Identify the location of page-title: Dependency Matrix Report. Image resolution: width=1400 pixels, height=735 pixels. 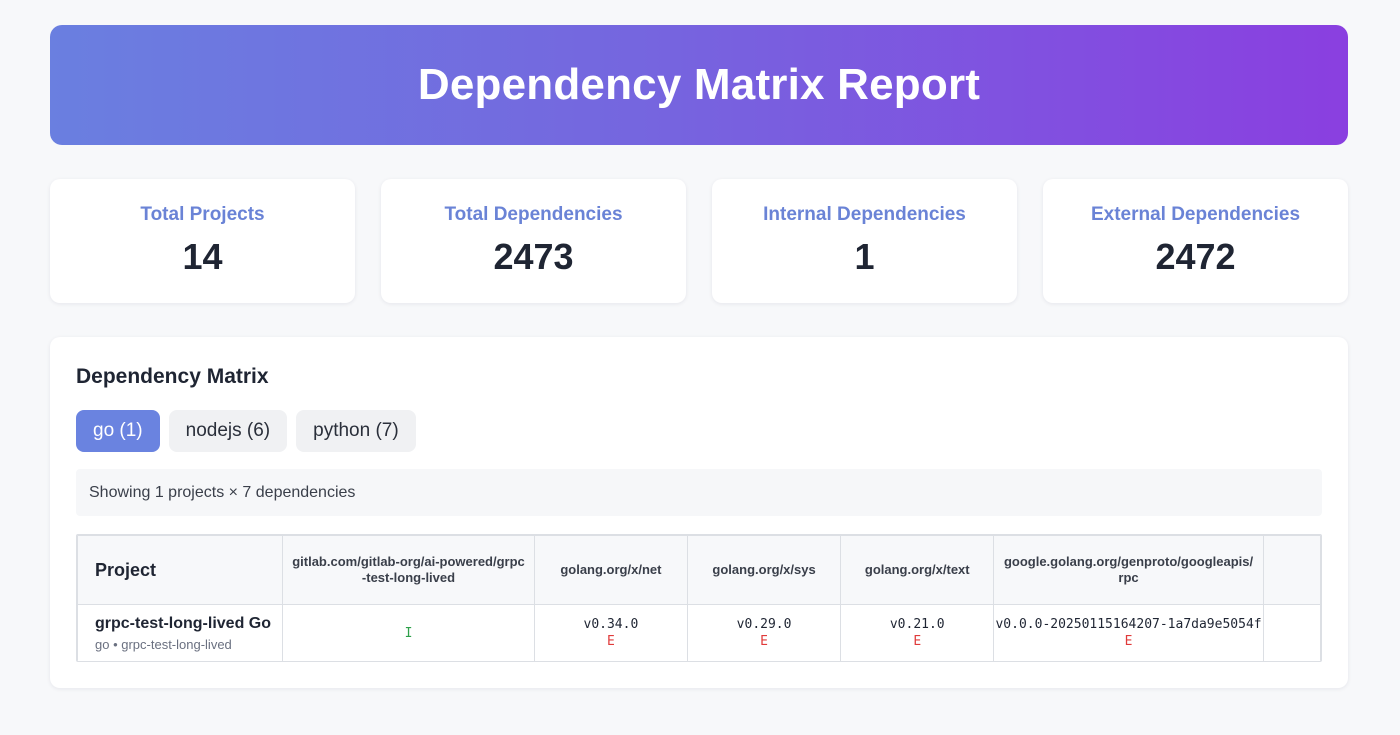
(699, 84).